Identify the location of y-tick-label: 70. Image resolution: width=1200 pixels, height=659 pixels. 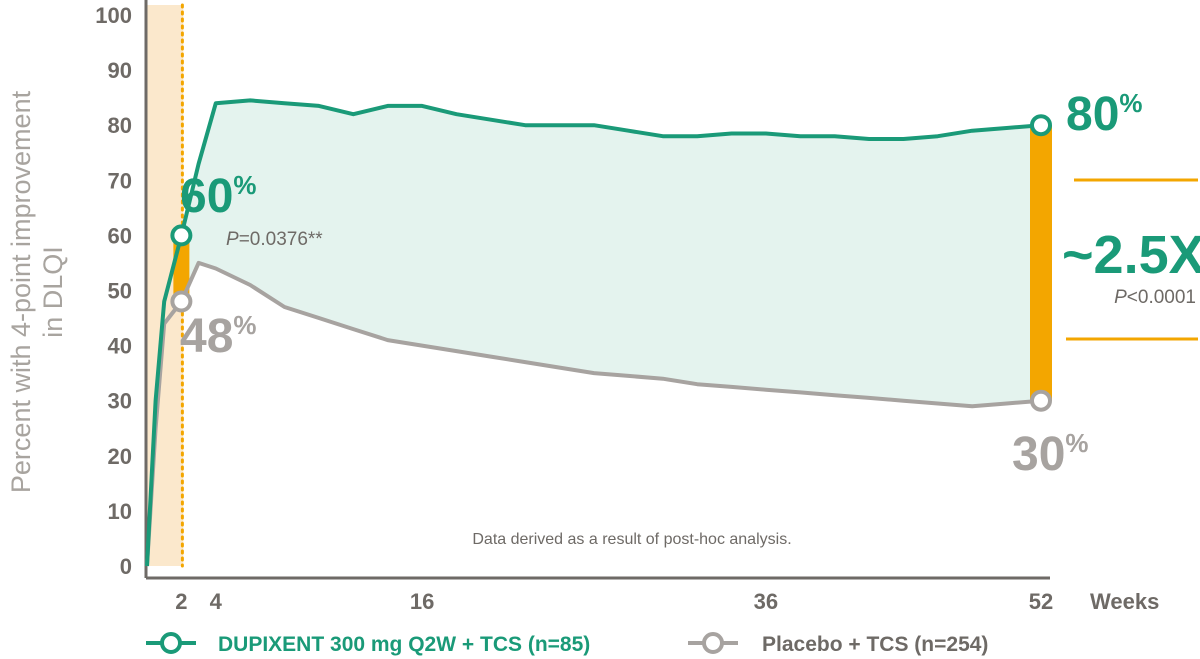
(120, 180).